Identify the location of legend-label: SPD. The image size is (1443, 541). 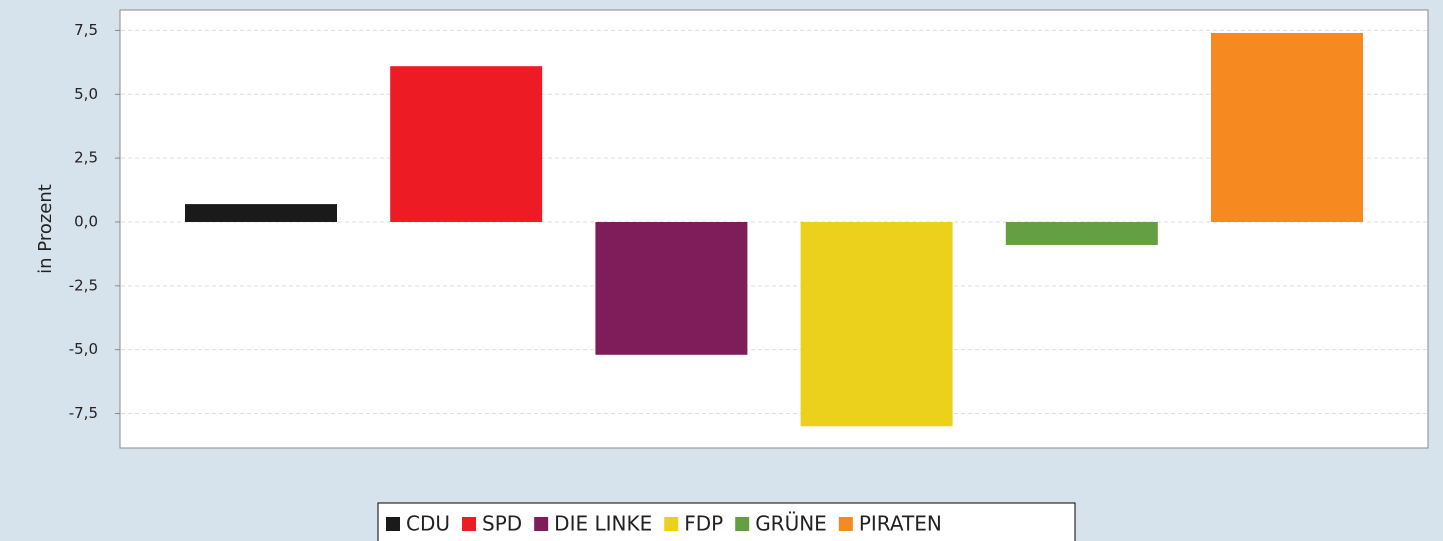
(502, 524).